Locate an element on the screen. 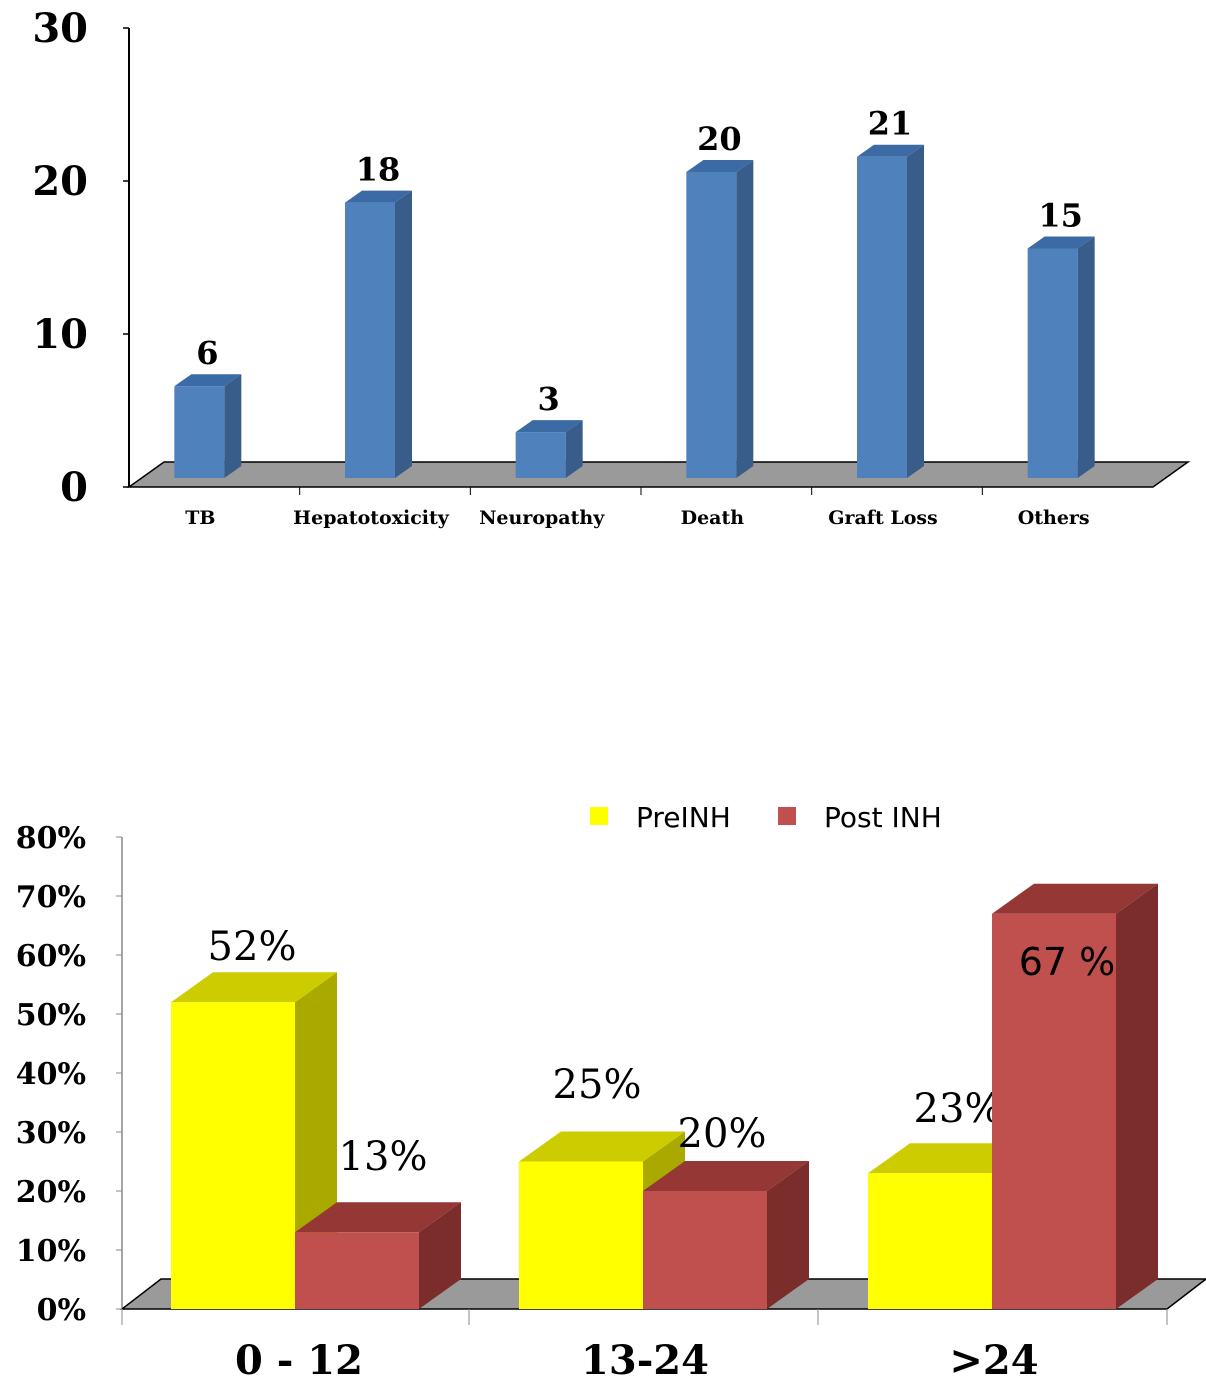 This screenshot has width=1206, height=1391. bar-hepatotoxicity is located at coordinates (370, 340).